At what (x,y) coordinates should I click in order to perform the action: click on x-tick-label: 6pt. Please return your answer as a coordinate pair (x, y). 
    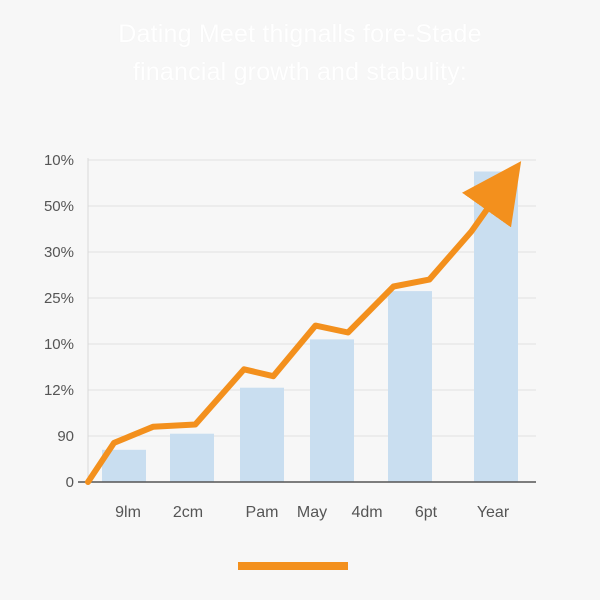
    Looking at the image, I should click on (426, 512).